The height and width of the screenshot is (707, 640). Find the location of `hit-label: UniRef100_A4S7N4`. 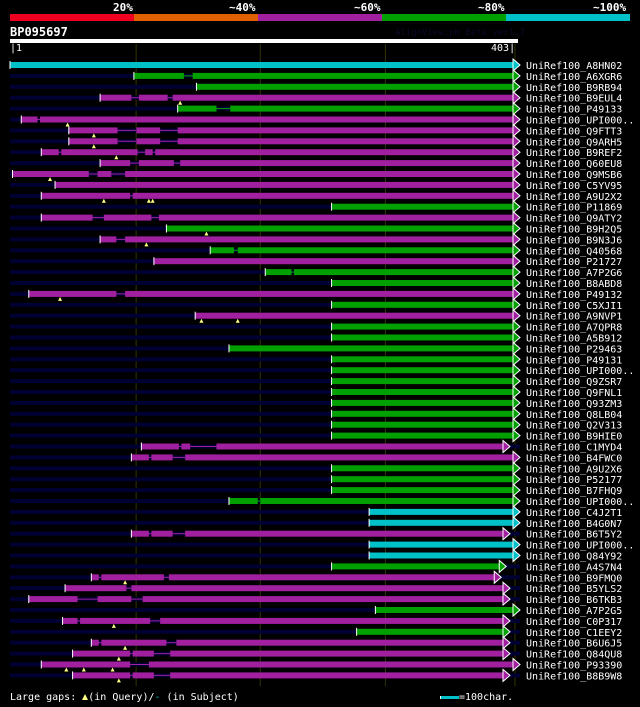

hit-label: UniRef100_A4S7N4 is located at coordinates (574, 567).